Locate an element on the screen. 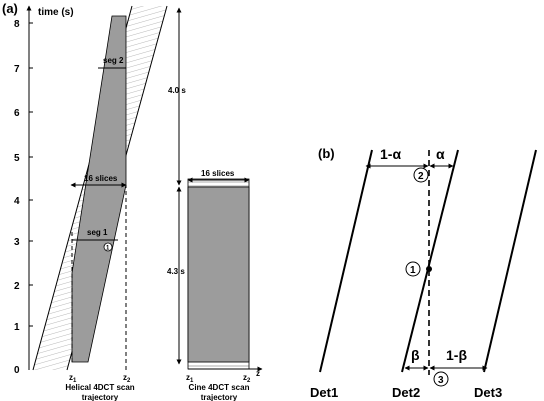  y-axis-tick-labels: 8 7 6 5 4 3 2 1 0 is located at coordinates (17, 197).